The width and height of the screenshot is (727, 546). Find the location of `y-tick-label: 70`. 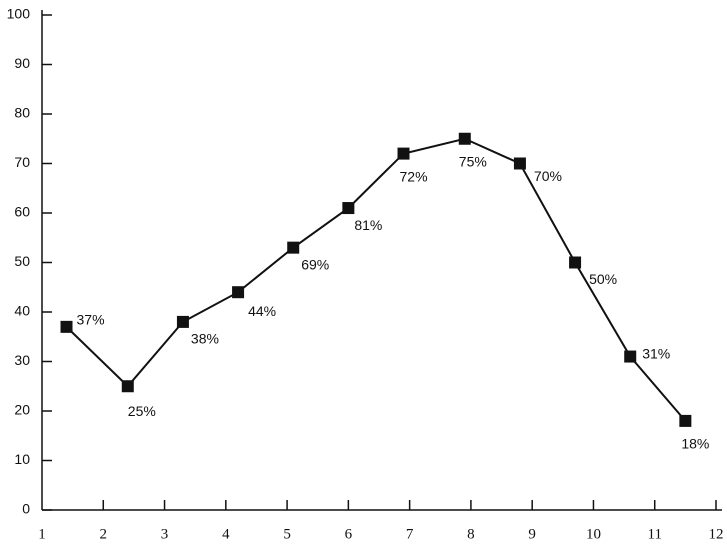

y-tick-label: 70 is located at coordinates (22, 162).